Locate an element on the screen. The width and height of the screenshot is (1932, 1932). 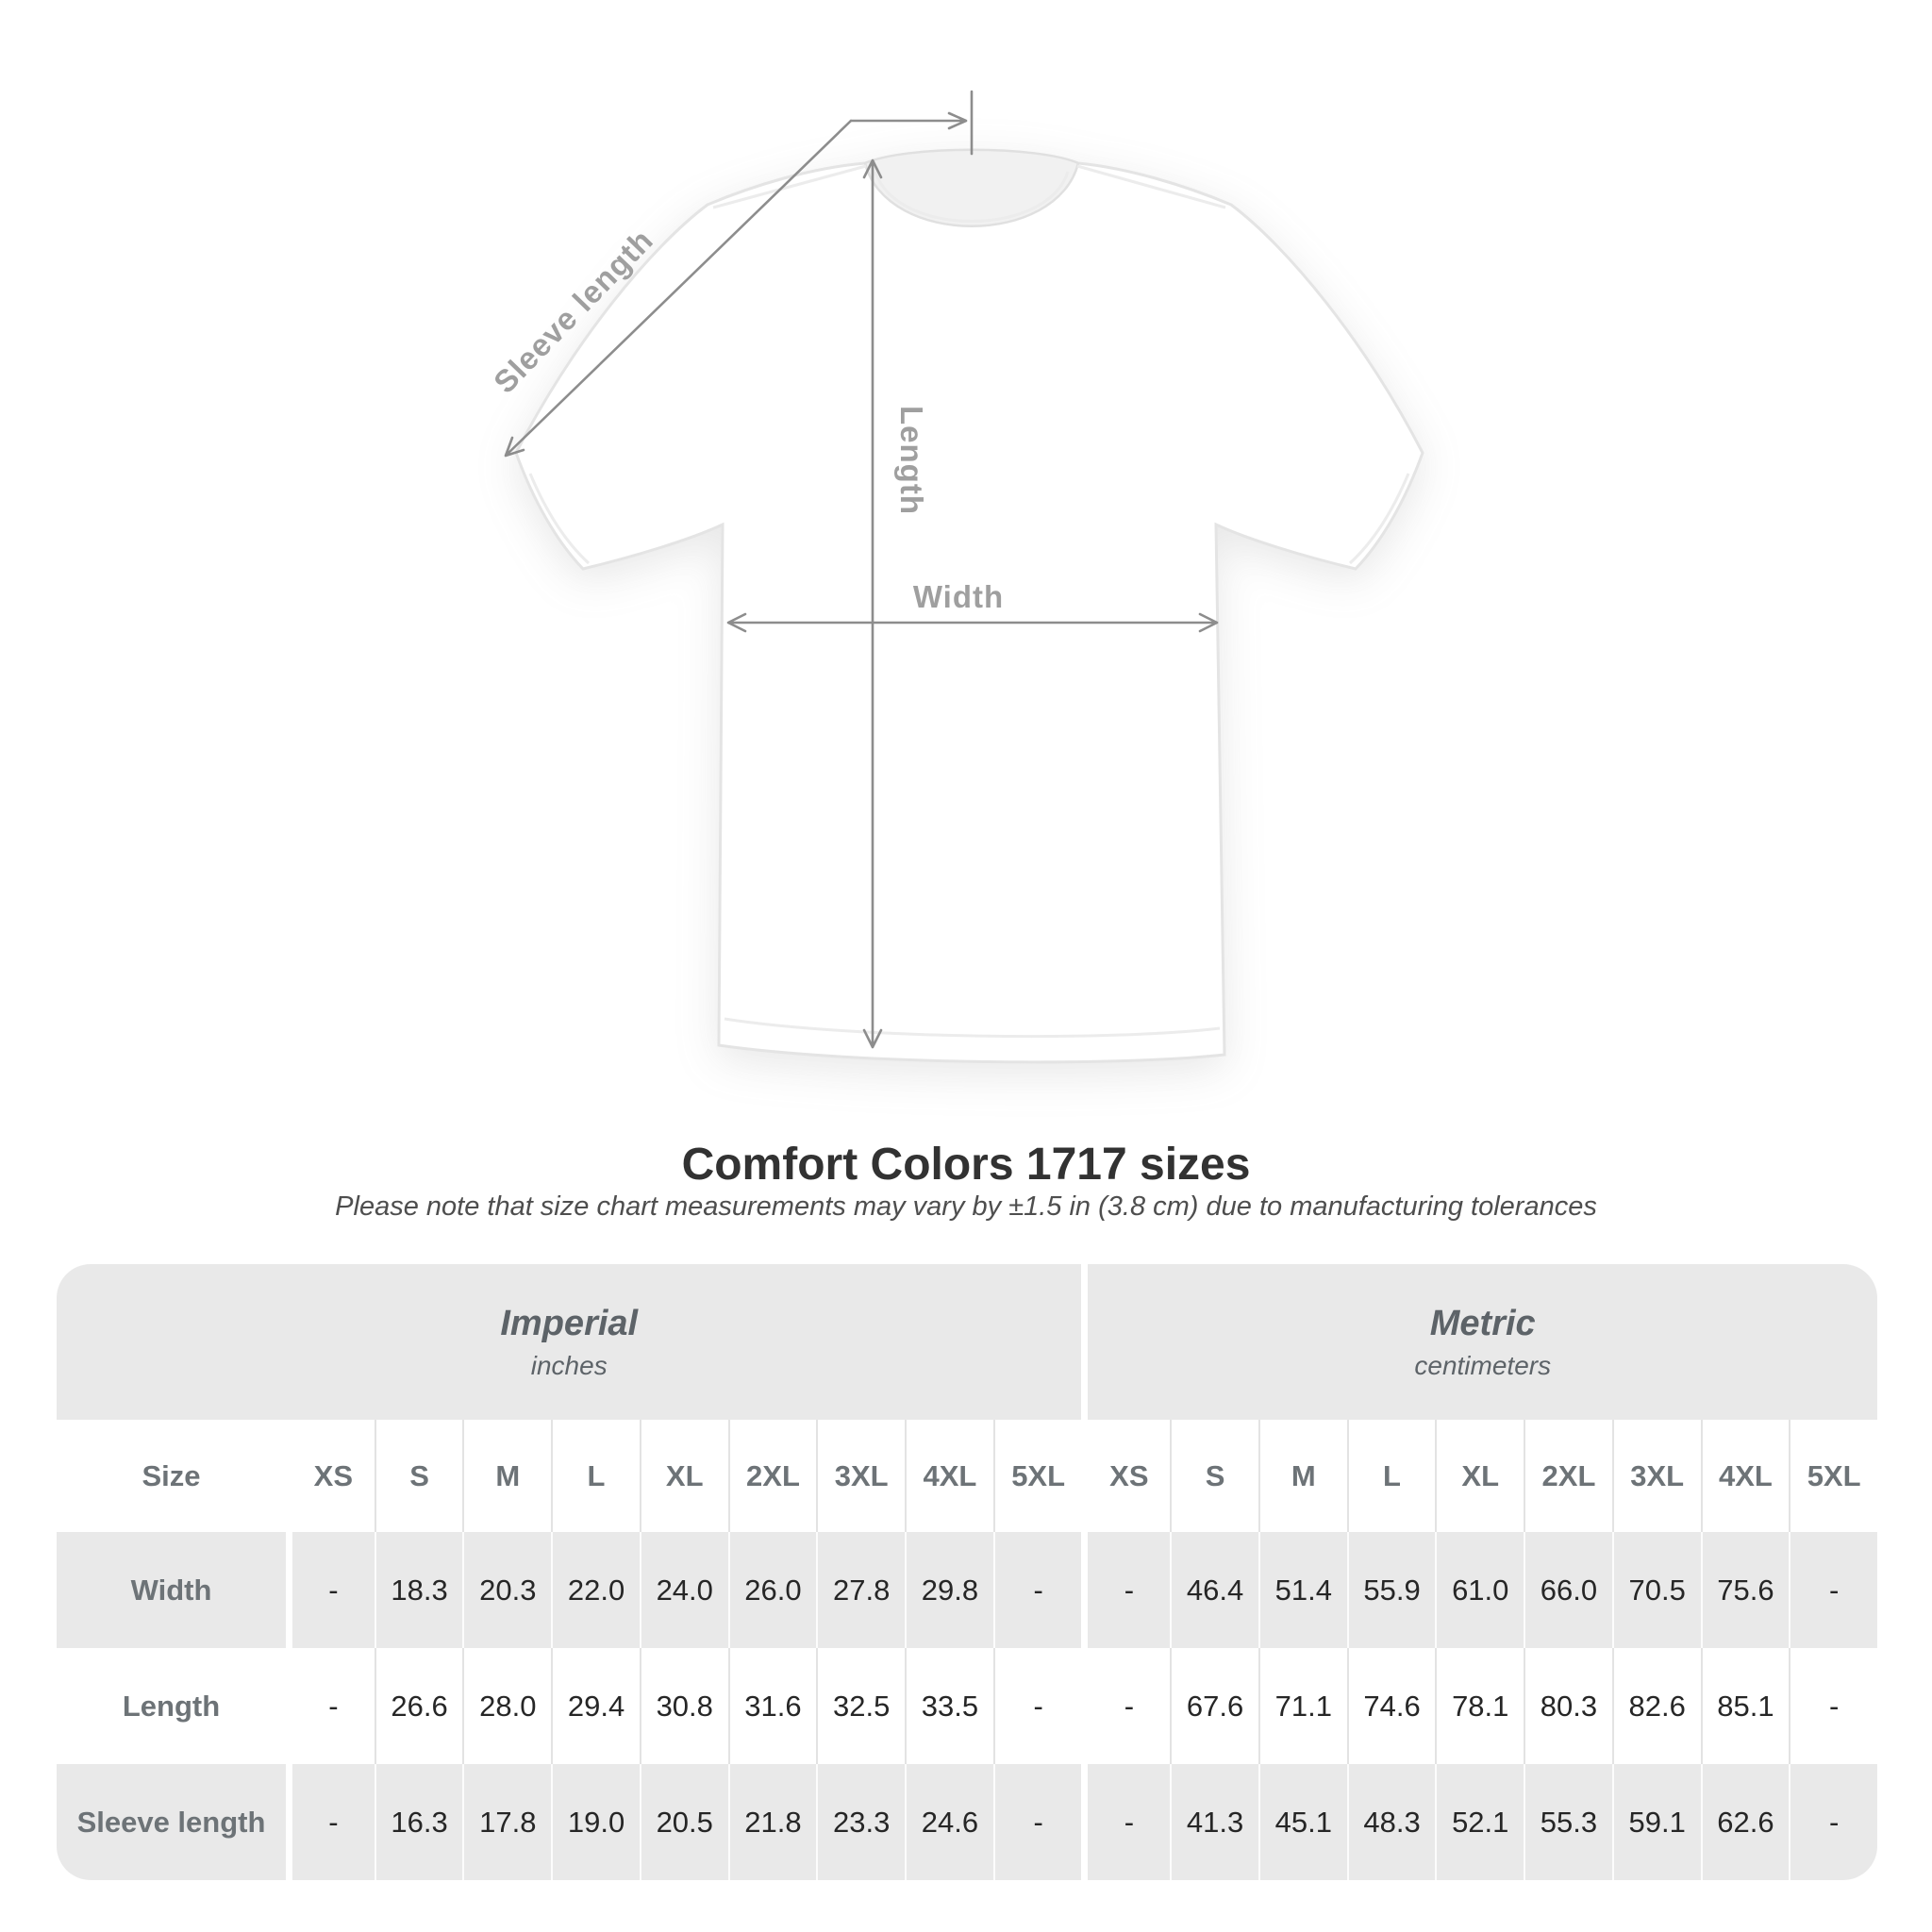
size-value-cell: 23.3 is located at coordinates (861, 1822).